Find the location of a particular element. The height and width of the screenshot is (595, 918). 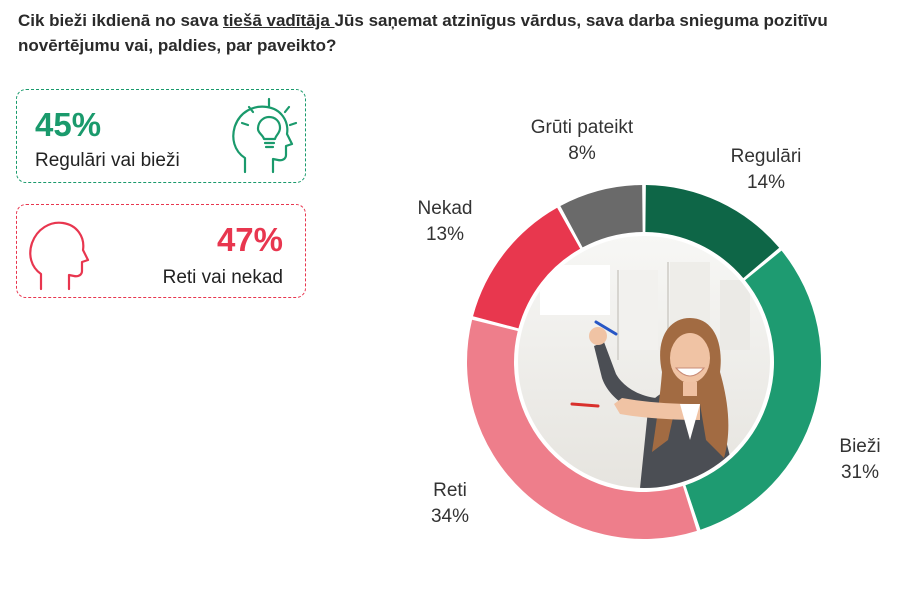

center-photo is located at coordinates (644, 362).